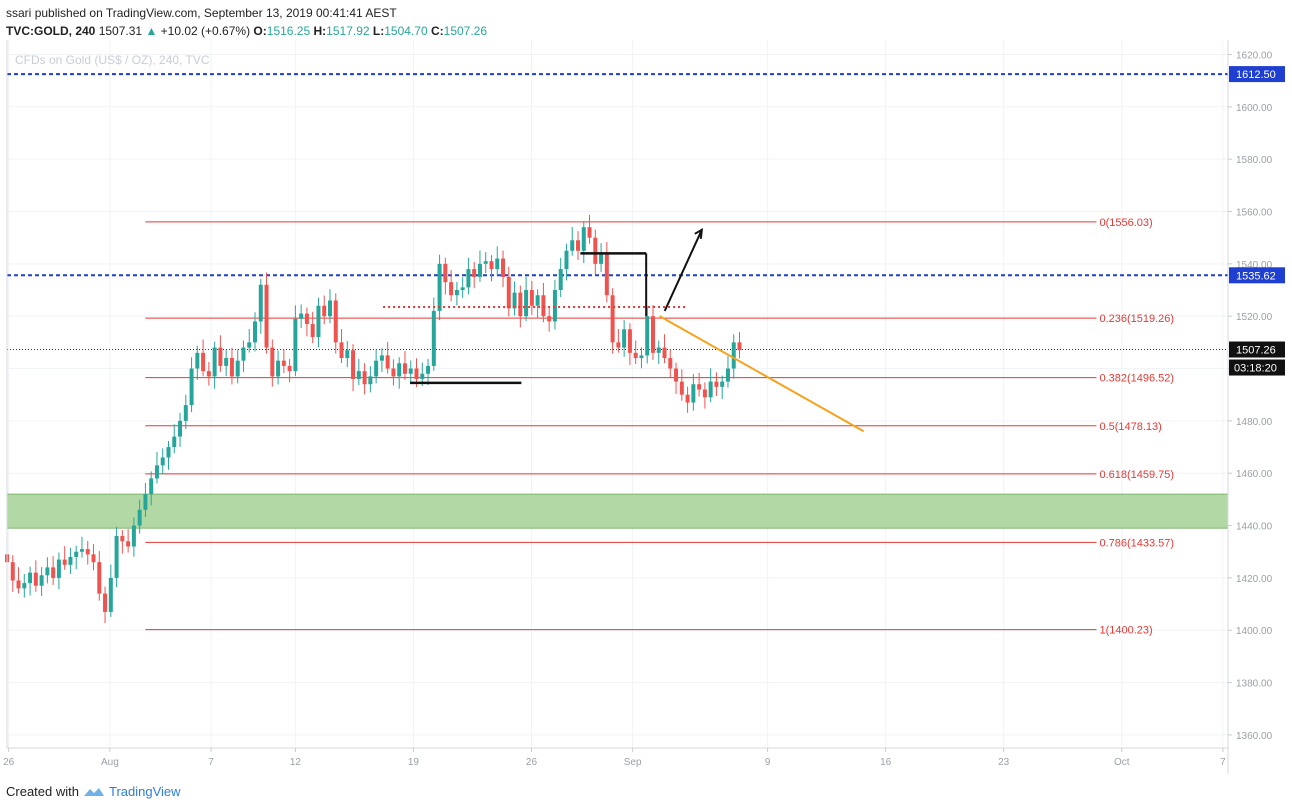 The height and width of the screenshot is (810, 1292). I want to click on fib-level-label: 0.236(1519.26), so click(1136, 319).